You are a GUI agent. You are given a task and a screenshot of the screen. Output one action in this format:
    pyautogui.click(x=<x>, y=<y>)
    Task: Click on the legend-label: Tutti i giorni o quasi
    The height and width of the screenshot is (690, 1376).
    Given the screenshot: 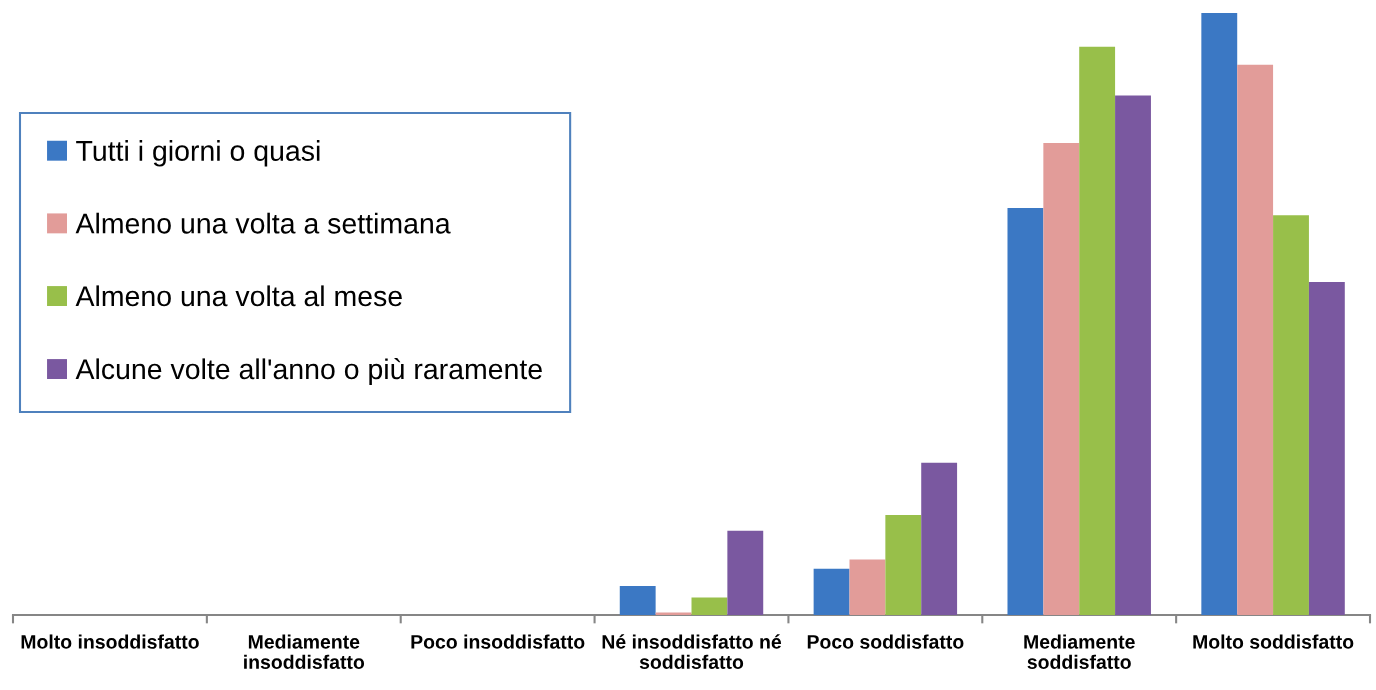 What is the action you would take?
    pyautogui.click(x=198, y=153)
    